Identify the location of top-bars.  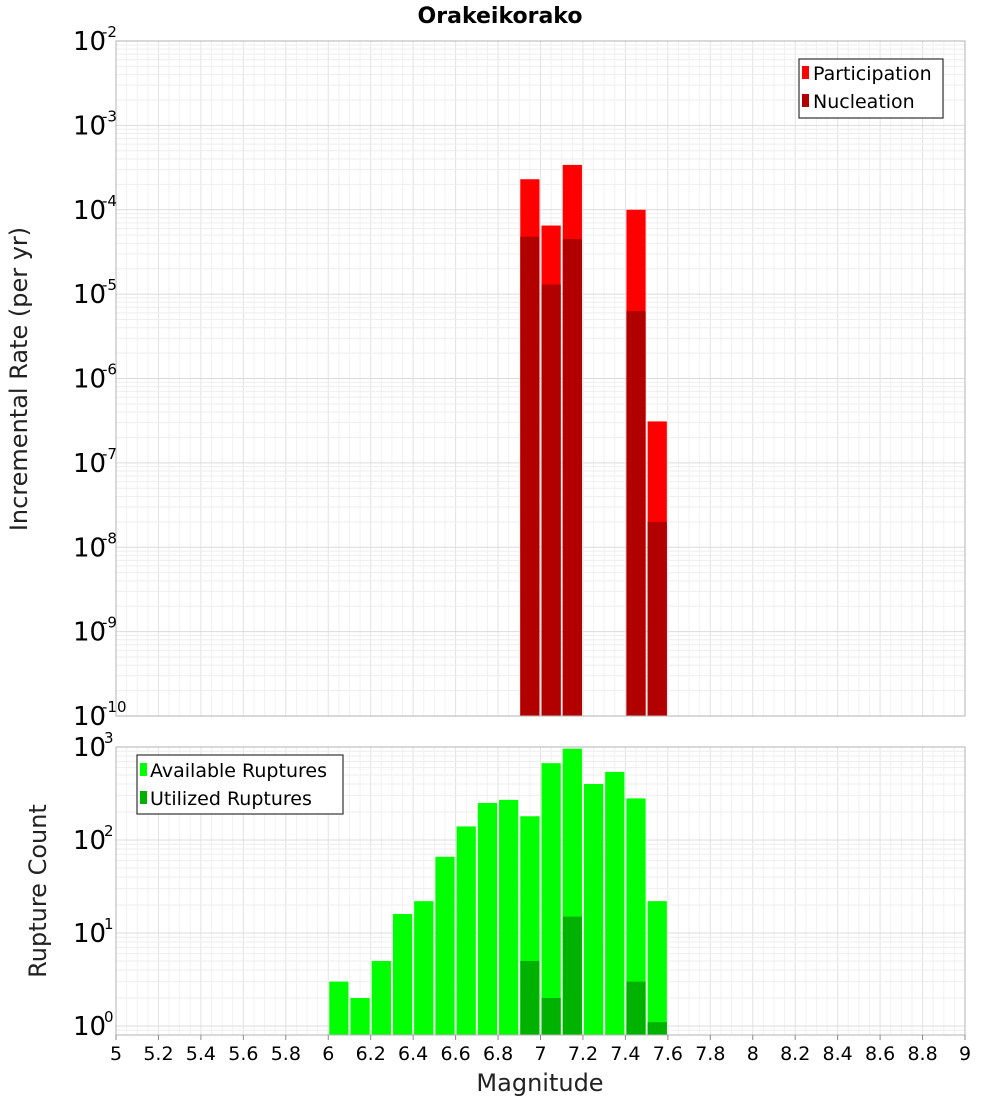
(593, 440).